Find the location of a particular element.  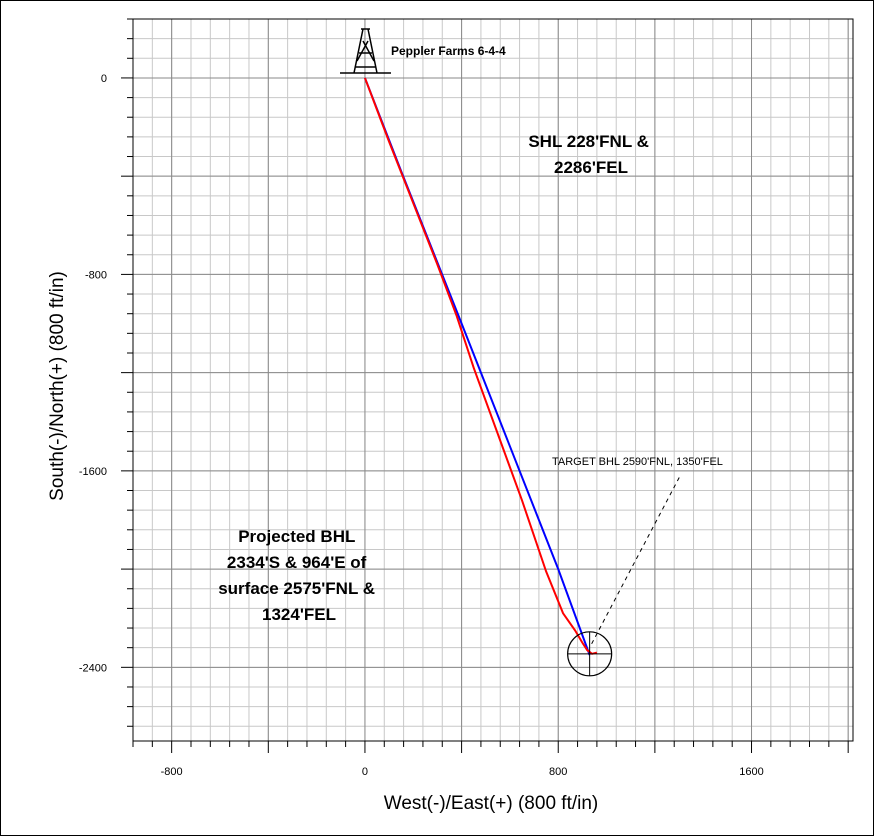

projected-line-1: Projected BHL is located at coordinates (296, 536).